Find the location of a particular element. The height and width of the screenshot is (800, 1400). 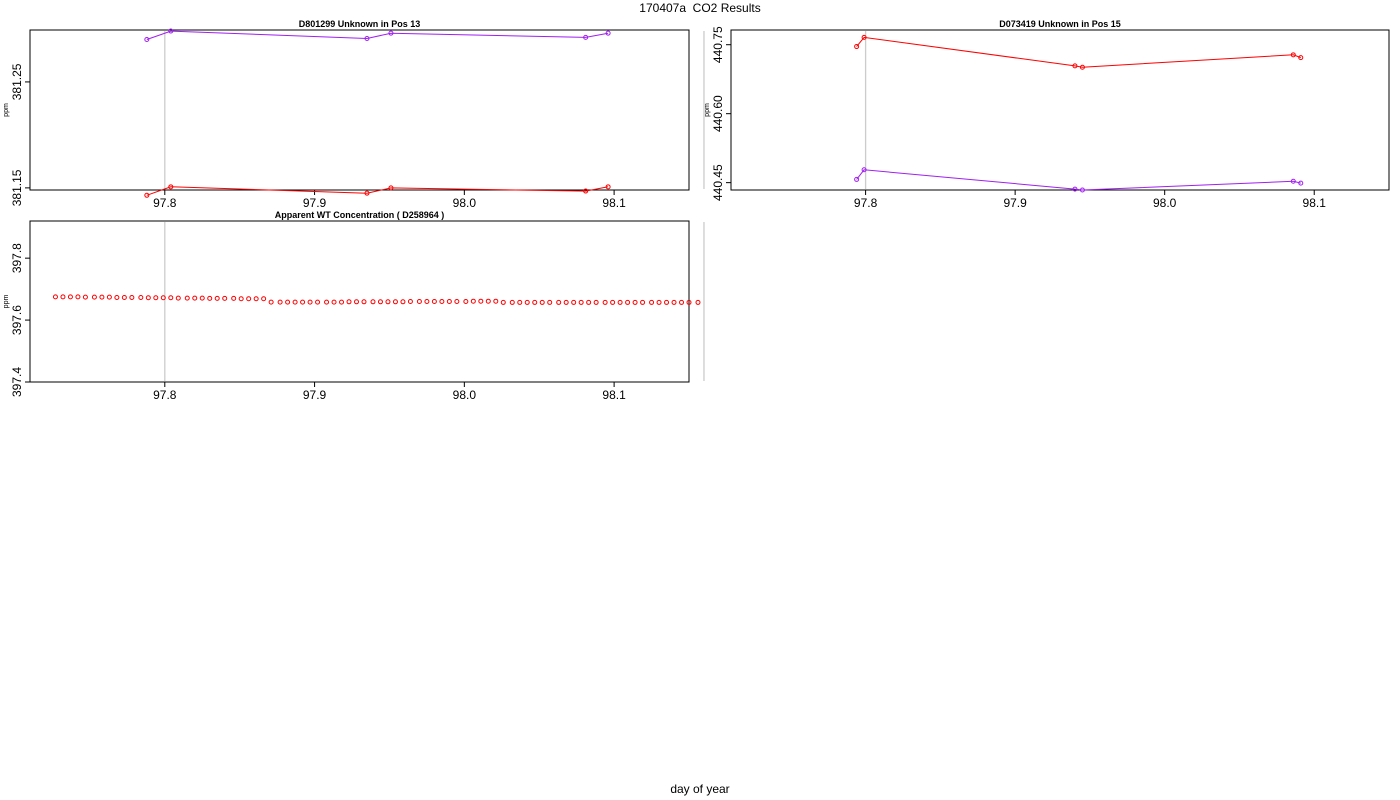

x-tick-label: 98.0 is located at coordinates (465, 395).